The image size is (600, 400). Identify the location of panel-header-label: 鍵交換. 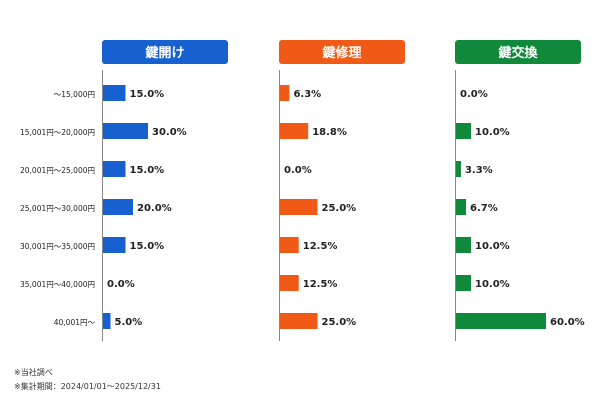
(518, 53).